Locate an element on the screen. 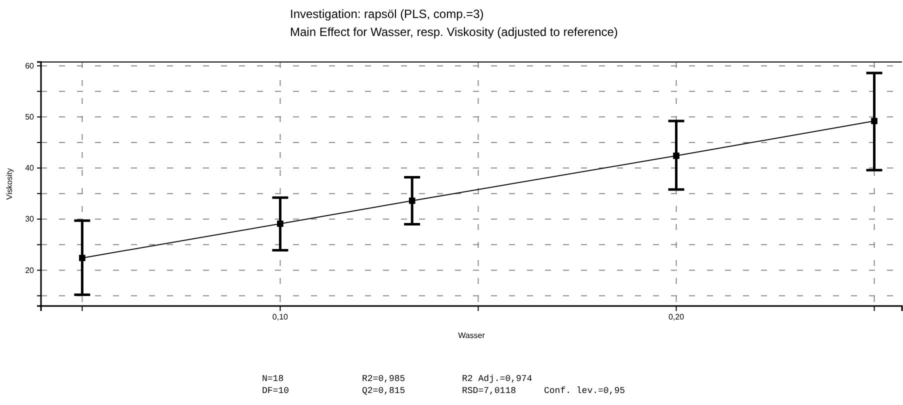 The width and height of the screenshot is (903, 405). chart-title: Investigation: rapsöl (PLS, comp.=3) is located at coordinates (387, 14).